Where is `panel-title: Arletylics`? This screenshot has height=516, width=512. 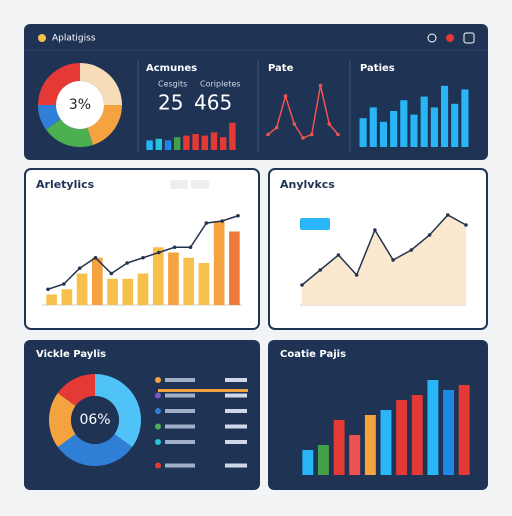
panel-title: Arletylics is located at coordinates (65, 184).